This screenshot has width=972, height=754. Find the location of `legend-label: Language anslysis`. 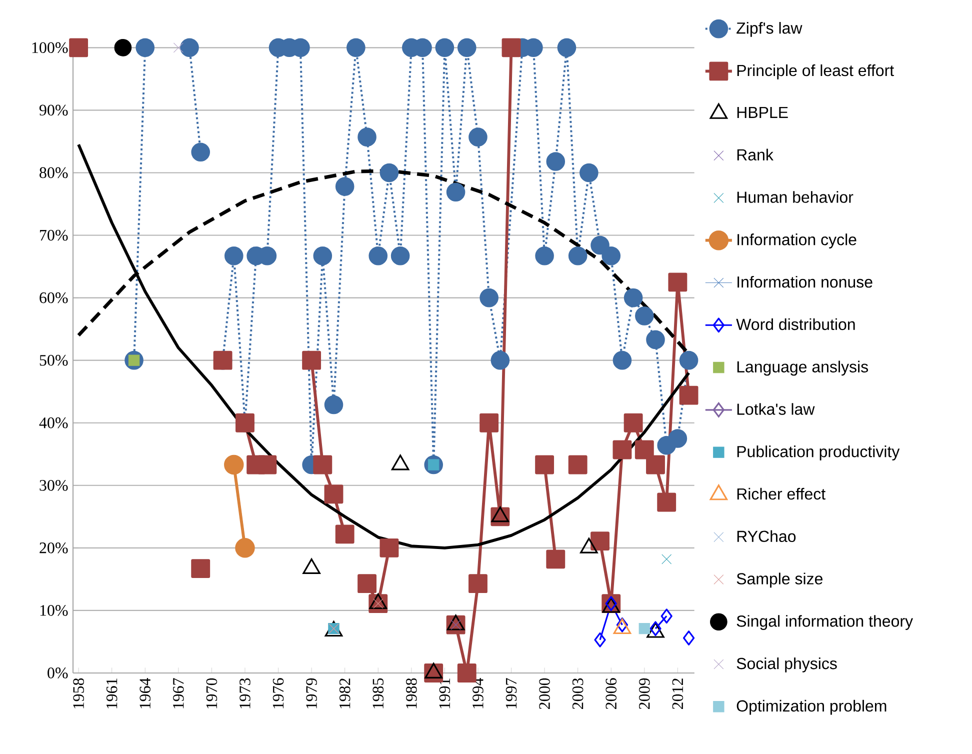

legend-label: Language anslysis is located at coordinates (802, 368).